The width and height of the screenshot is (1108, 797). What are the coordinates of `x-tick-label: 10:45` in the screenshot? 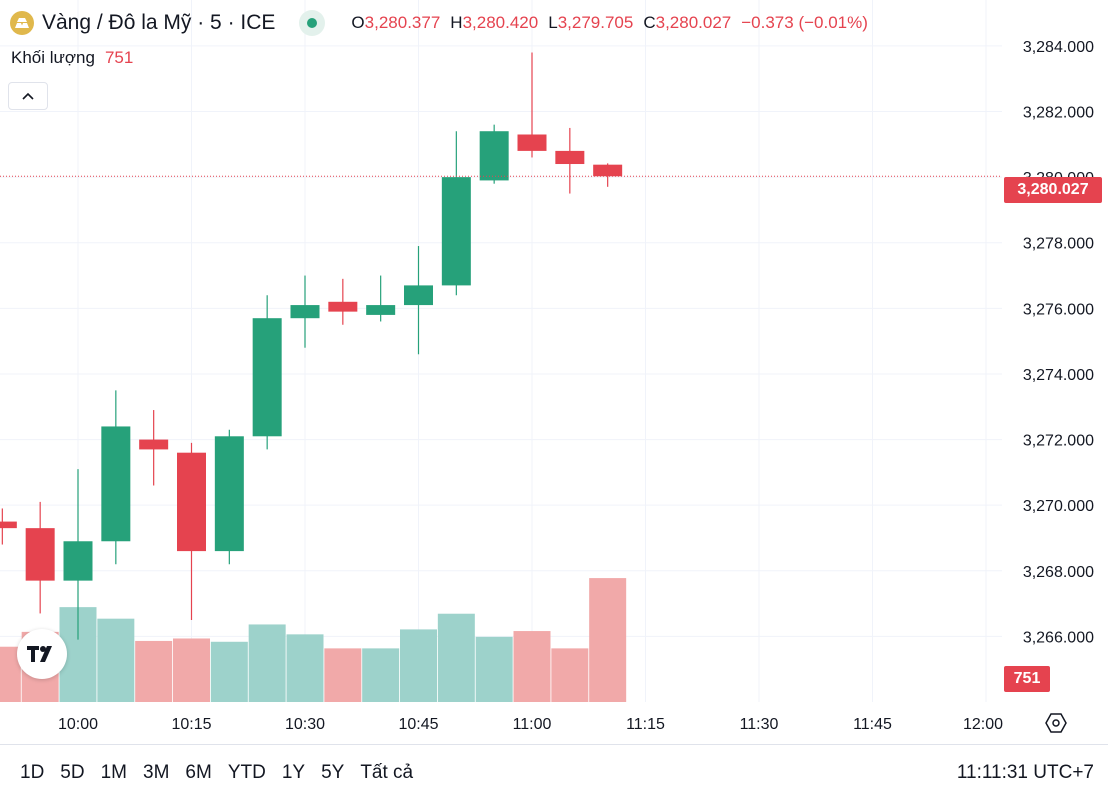 It's located at (418, 724).